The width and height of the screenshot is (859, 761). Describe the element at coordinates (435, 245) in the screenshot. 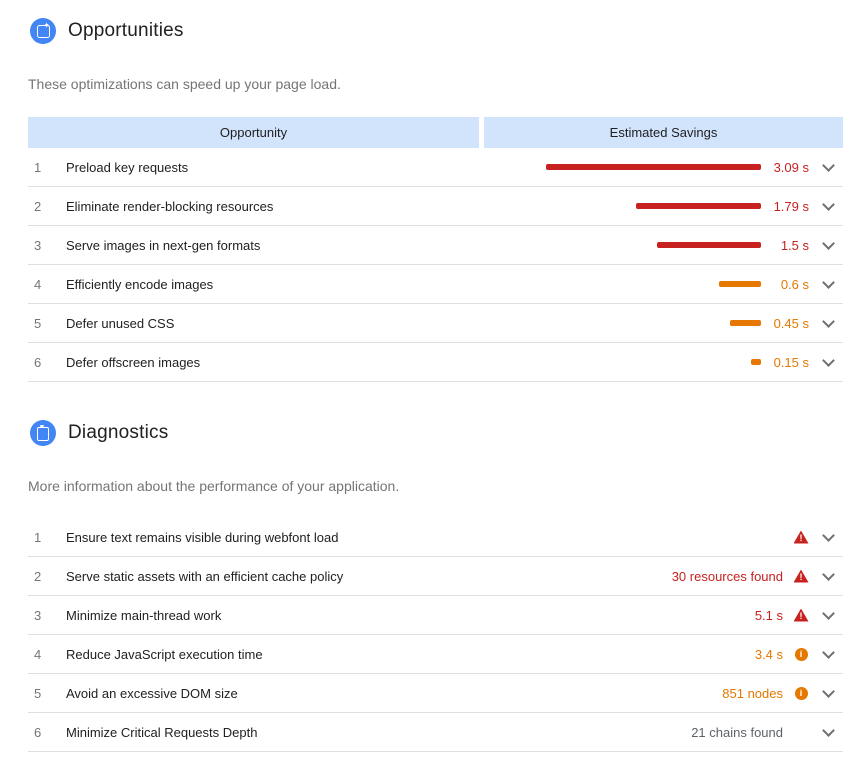

I see `opportunity-row: 3 Serve images in next-gen formats 1.5 s` at that location.